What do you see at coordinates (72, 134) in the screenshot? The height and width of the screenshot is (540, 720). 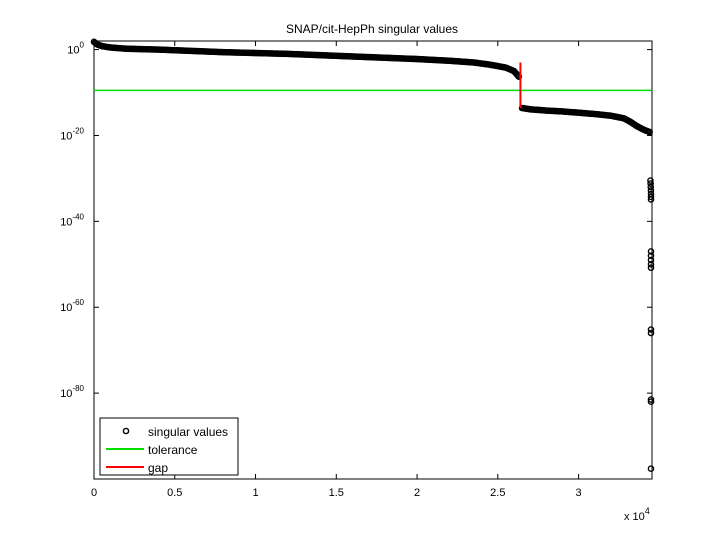 I see `y-tick-label: 10-20` at bounding box center [72, 134].